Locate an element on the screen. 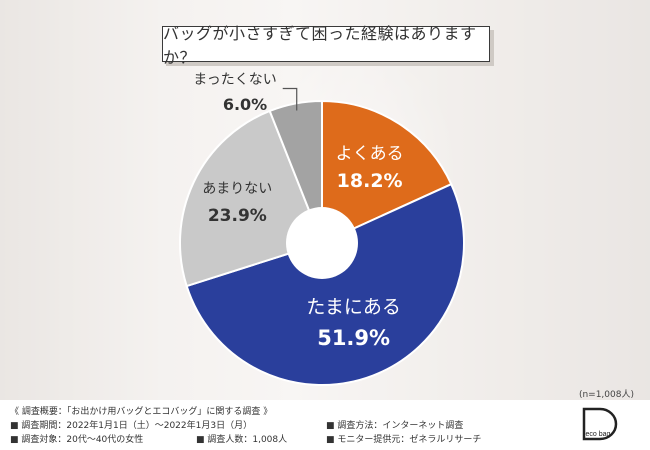  survey-footer is located at coordinates (325, 425).